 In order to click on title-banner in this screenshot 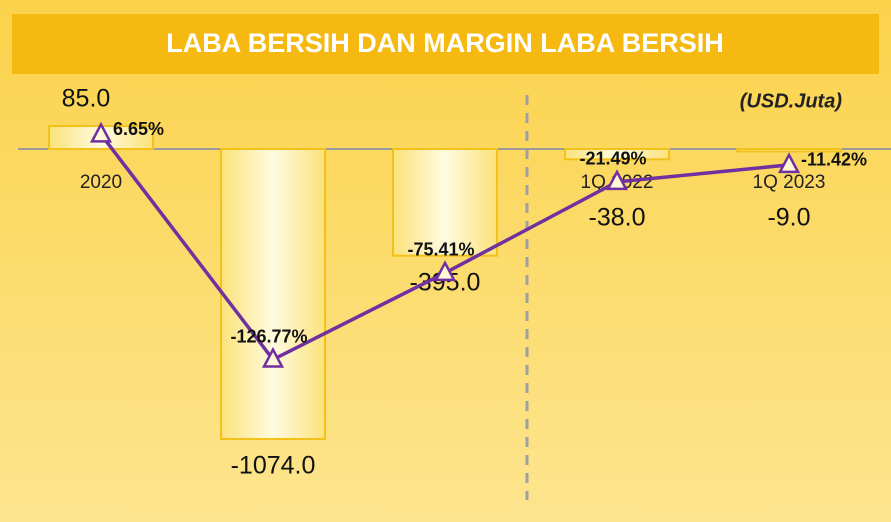, I will do `click(445, 44)`.